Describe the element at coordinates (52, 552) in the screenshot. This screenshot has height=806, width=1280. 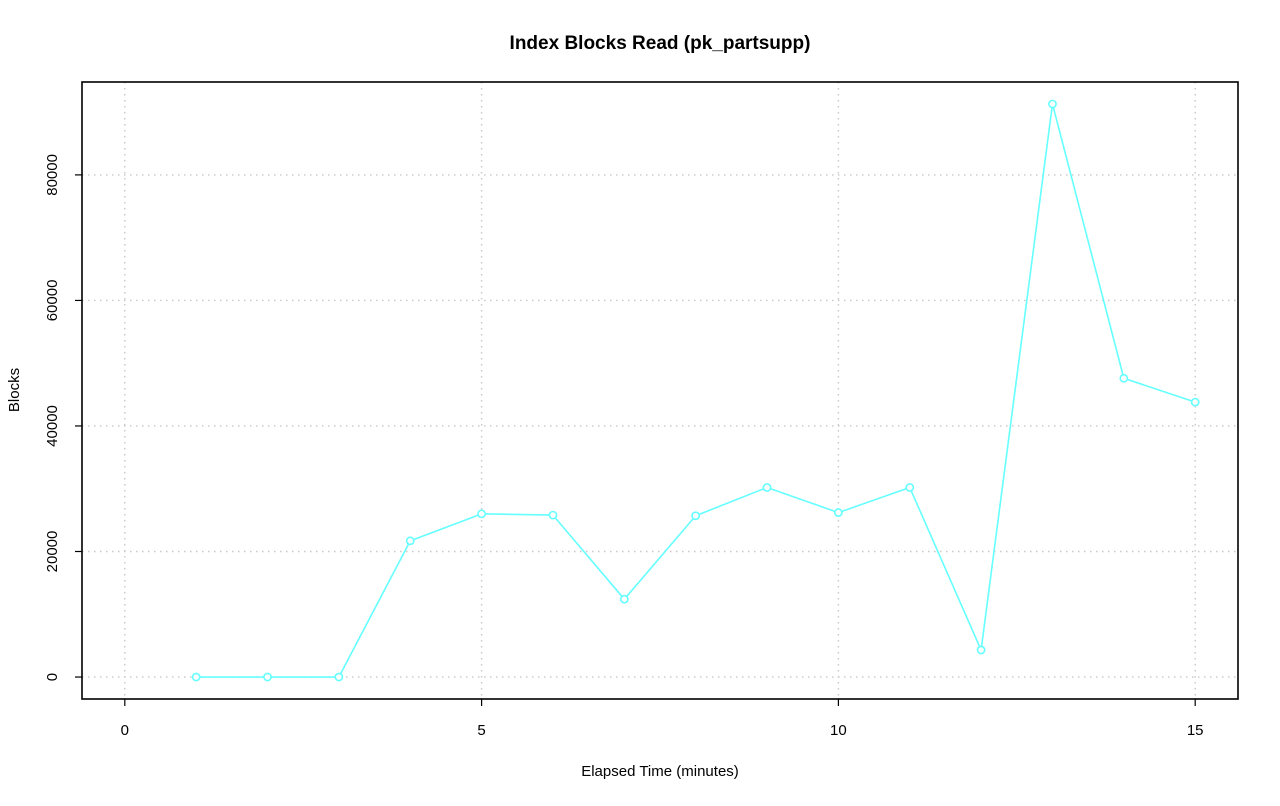
I see `y-tick-label: 20000` at that location.